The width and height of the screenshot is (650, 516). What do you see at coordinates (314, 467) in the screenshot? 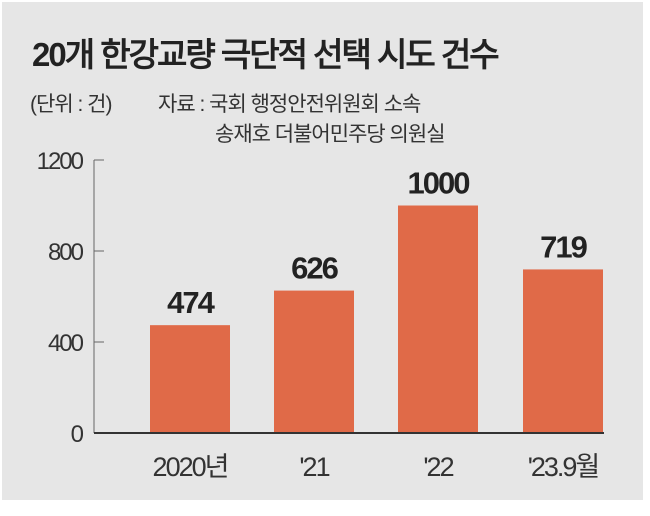
I see `x-tick-label: '21` at bounding box center [314, 467].